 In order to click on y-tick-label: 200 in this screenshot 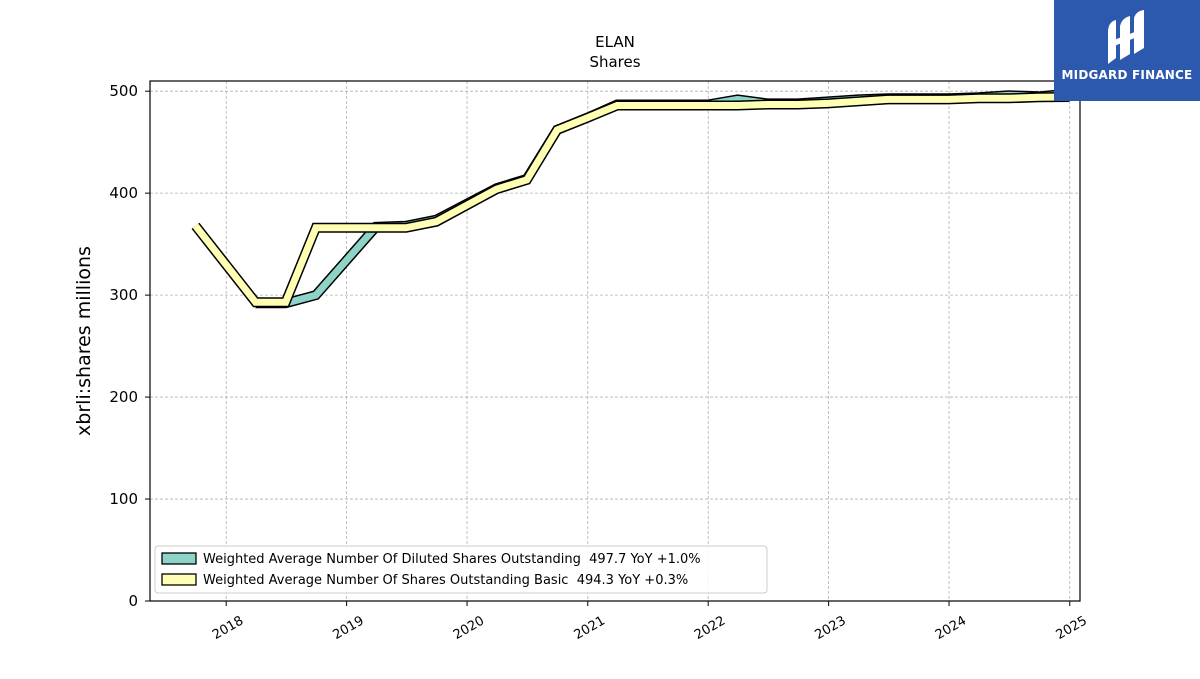, I will do `click(123, 397)`.